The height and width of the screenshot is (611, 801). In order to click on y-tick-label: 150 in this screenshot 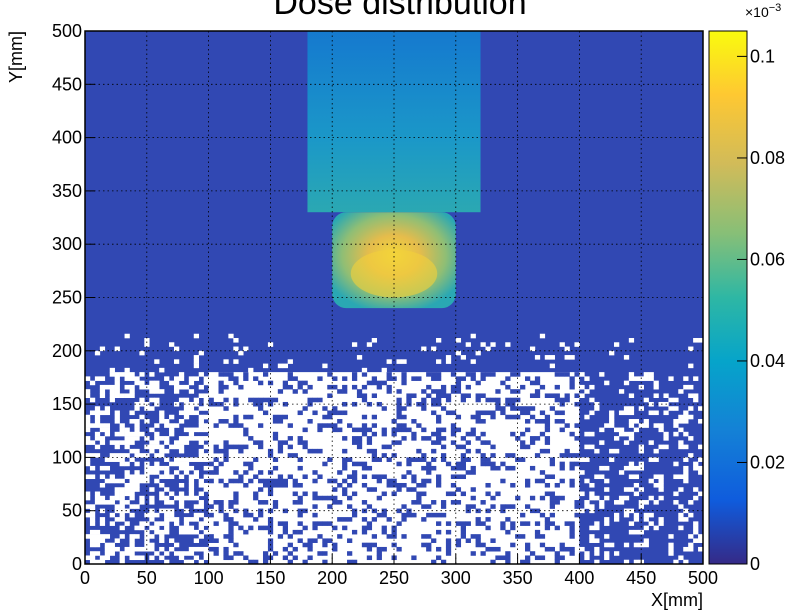, I will do `click(67, 404)`.